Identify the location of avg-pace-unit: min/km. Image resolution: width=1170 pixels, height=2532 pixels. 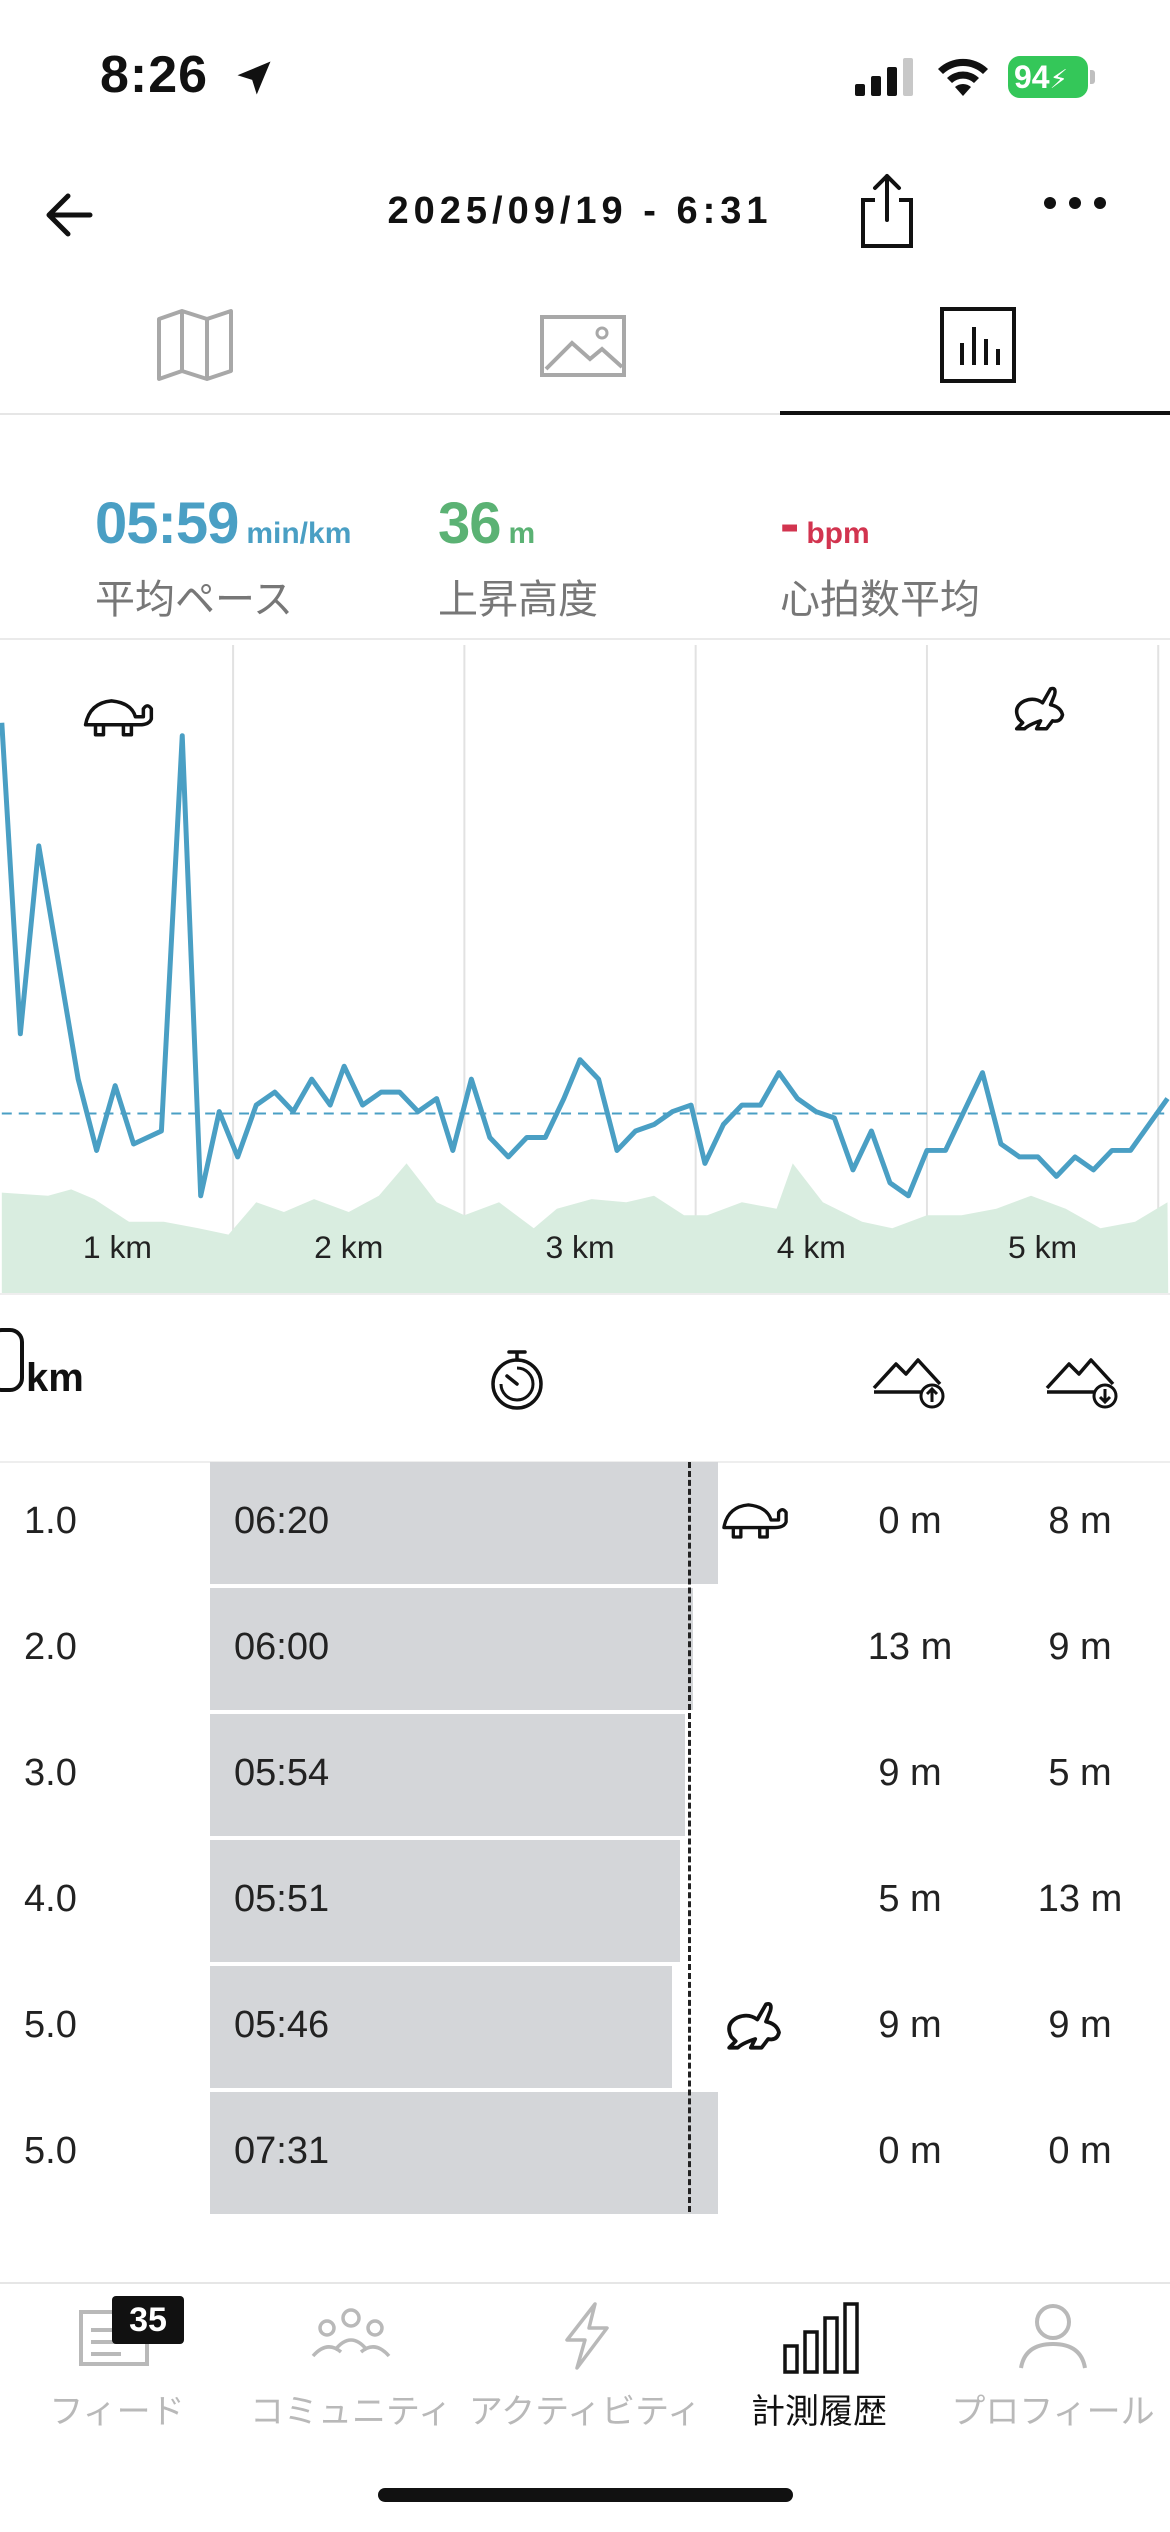
(299, 533).